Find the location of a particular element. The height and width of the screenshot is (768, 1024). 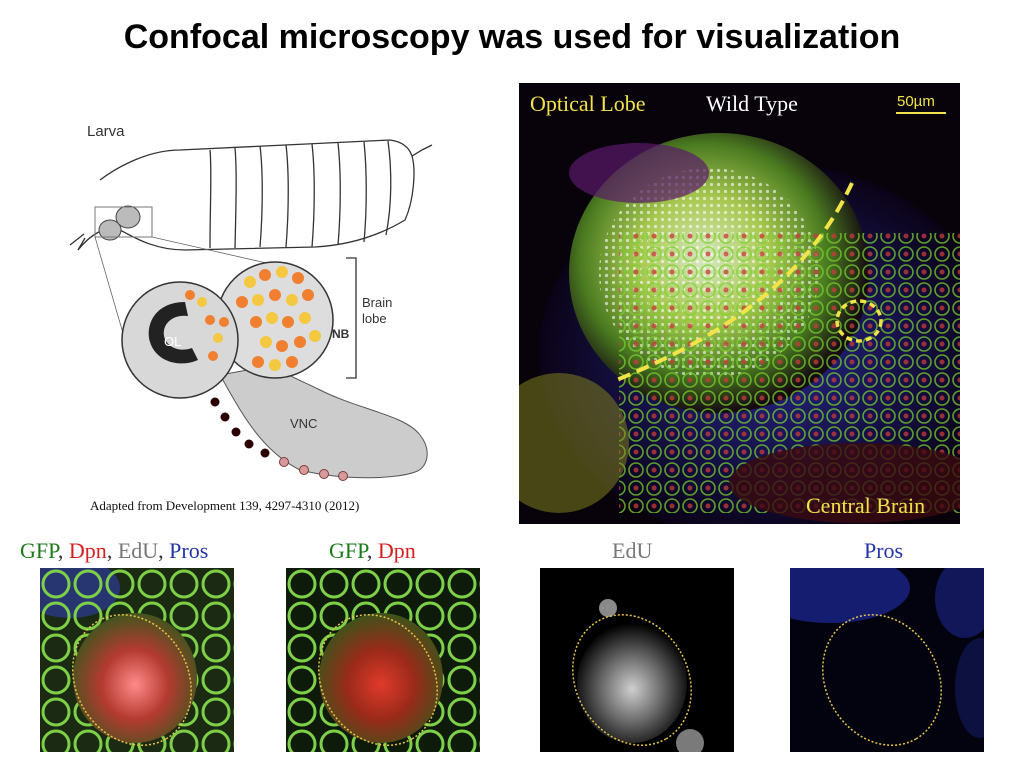

neuroblast-dashed-circle is located at coordinates (859, 321).